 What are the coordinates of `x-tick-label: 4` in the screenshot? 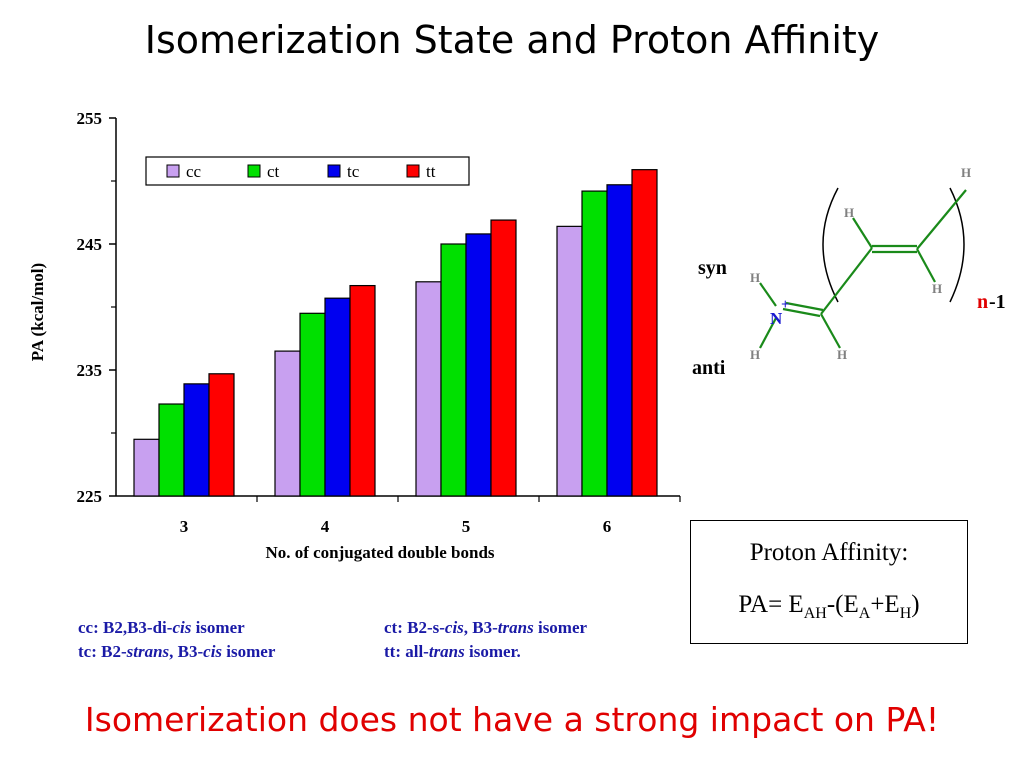 It's located at (325, 526).